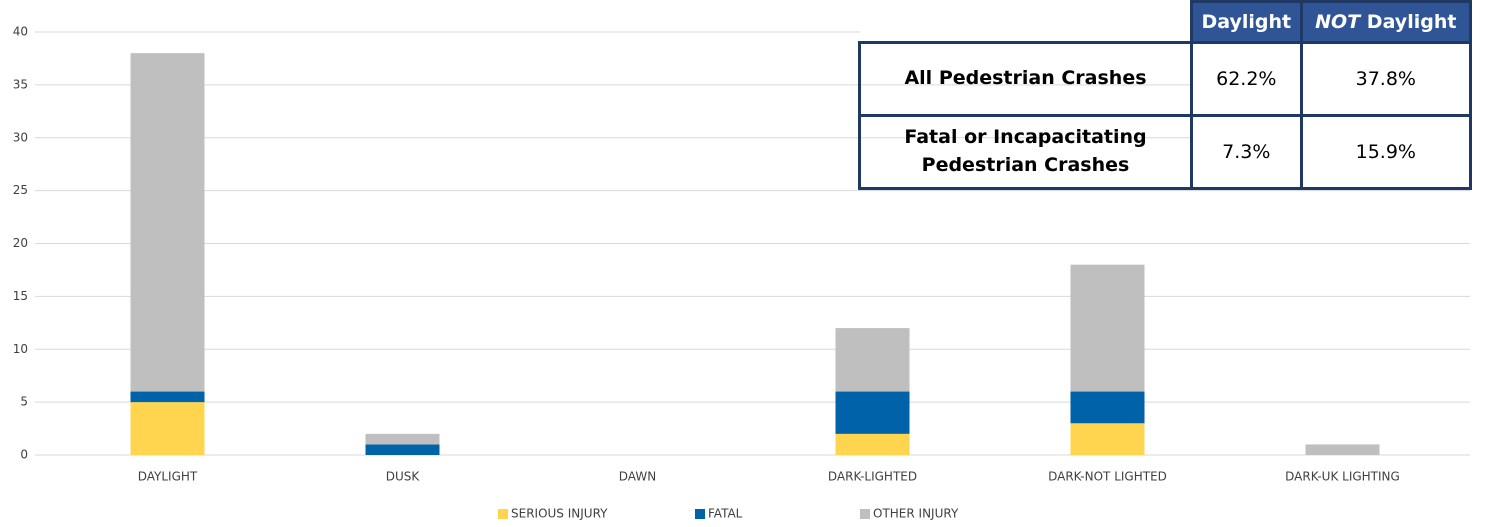  I want to click on y-tick-label: 40, so click(20, 32).